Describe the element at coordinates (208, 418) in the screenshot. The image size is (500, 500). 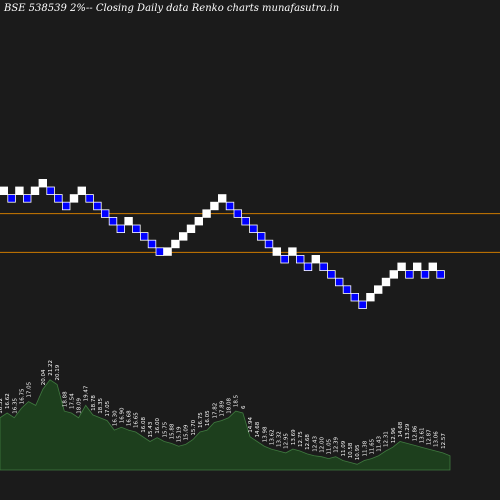
I see `volume-label: 16.05` at that location.